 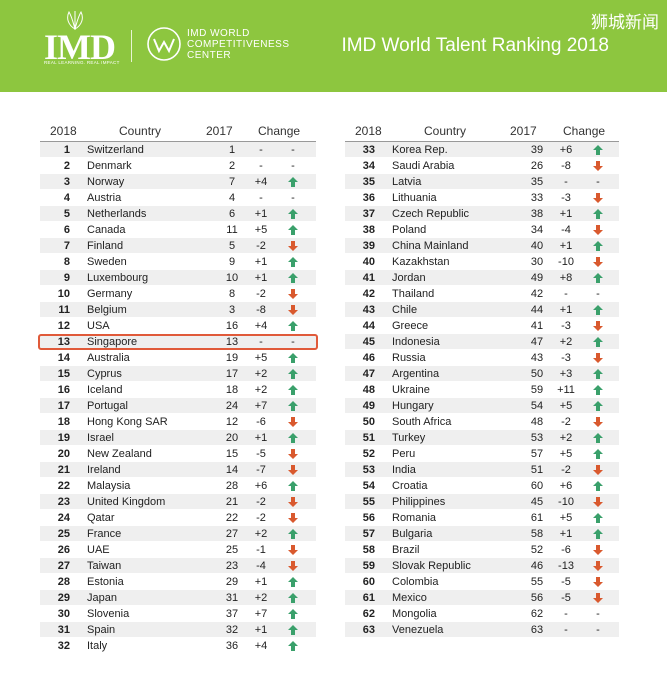 I want to click on rank-2017-cell: 42, so click(x=537, y=294).